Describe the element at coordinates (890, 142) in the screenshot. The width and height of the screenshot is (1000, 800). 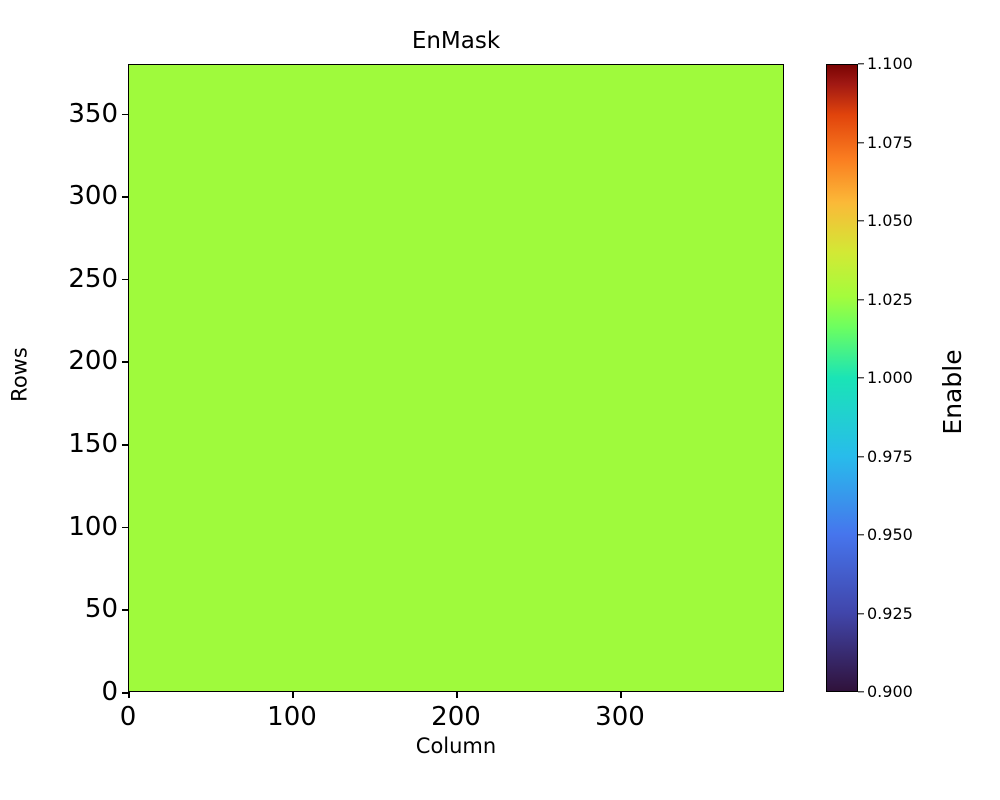
I see `colorbar-tick-label: 1.075` at that location.